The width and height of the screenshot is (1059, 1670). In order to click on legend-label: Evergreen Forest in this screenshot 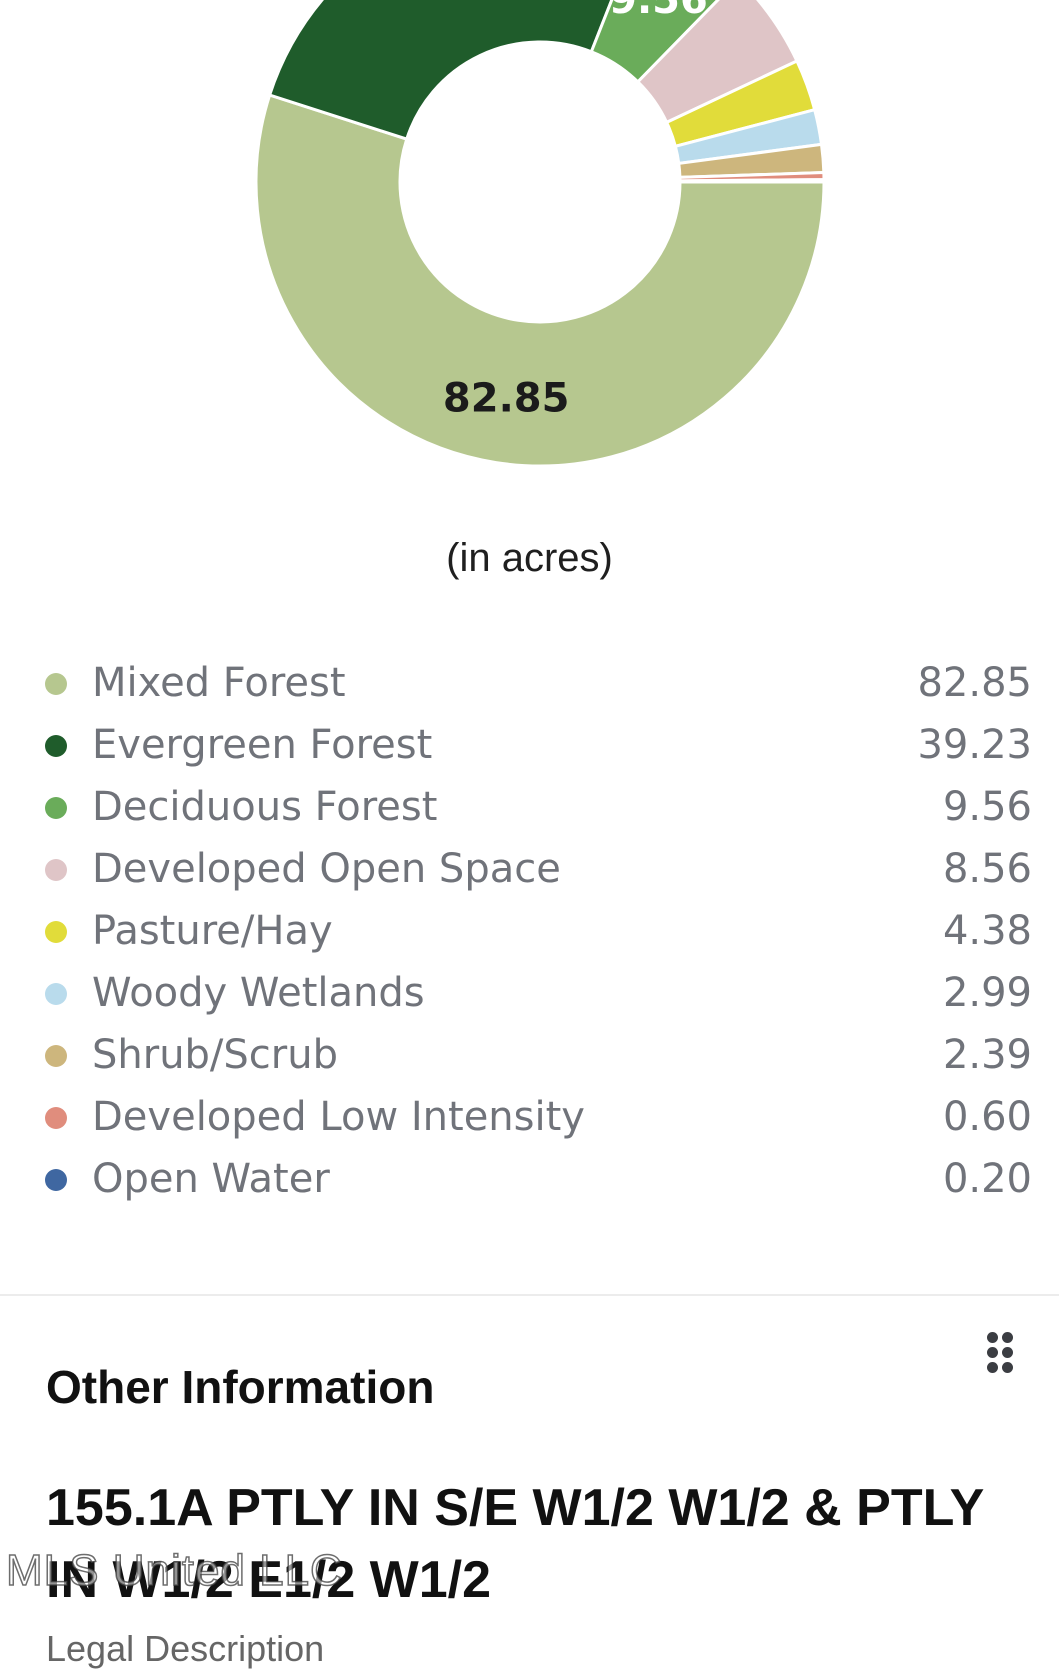, I will do `click(262, 745)`.